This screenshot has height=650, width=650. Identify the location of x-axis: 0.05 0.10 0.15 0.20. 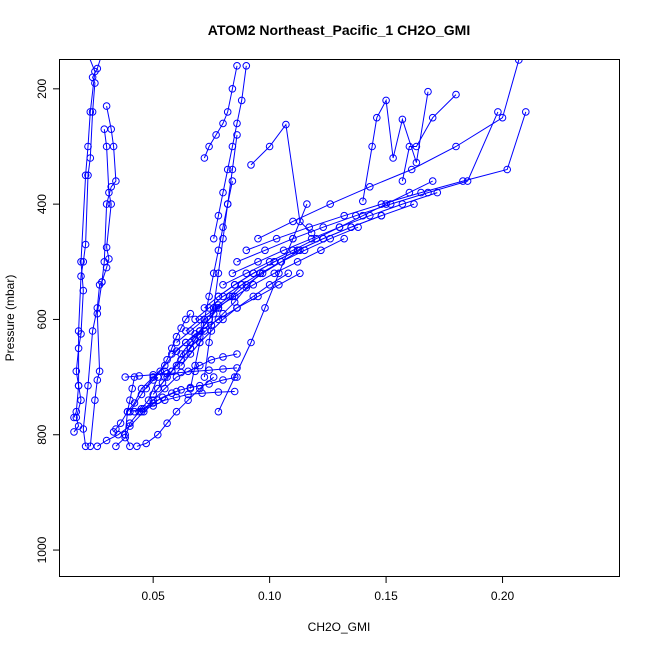
(328, 589).